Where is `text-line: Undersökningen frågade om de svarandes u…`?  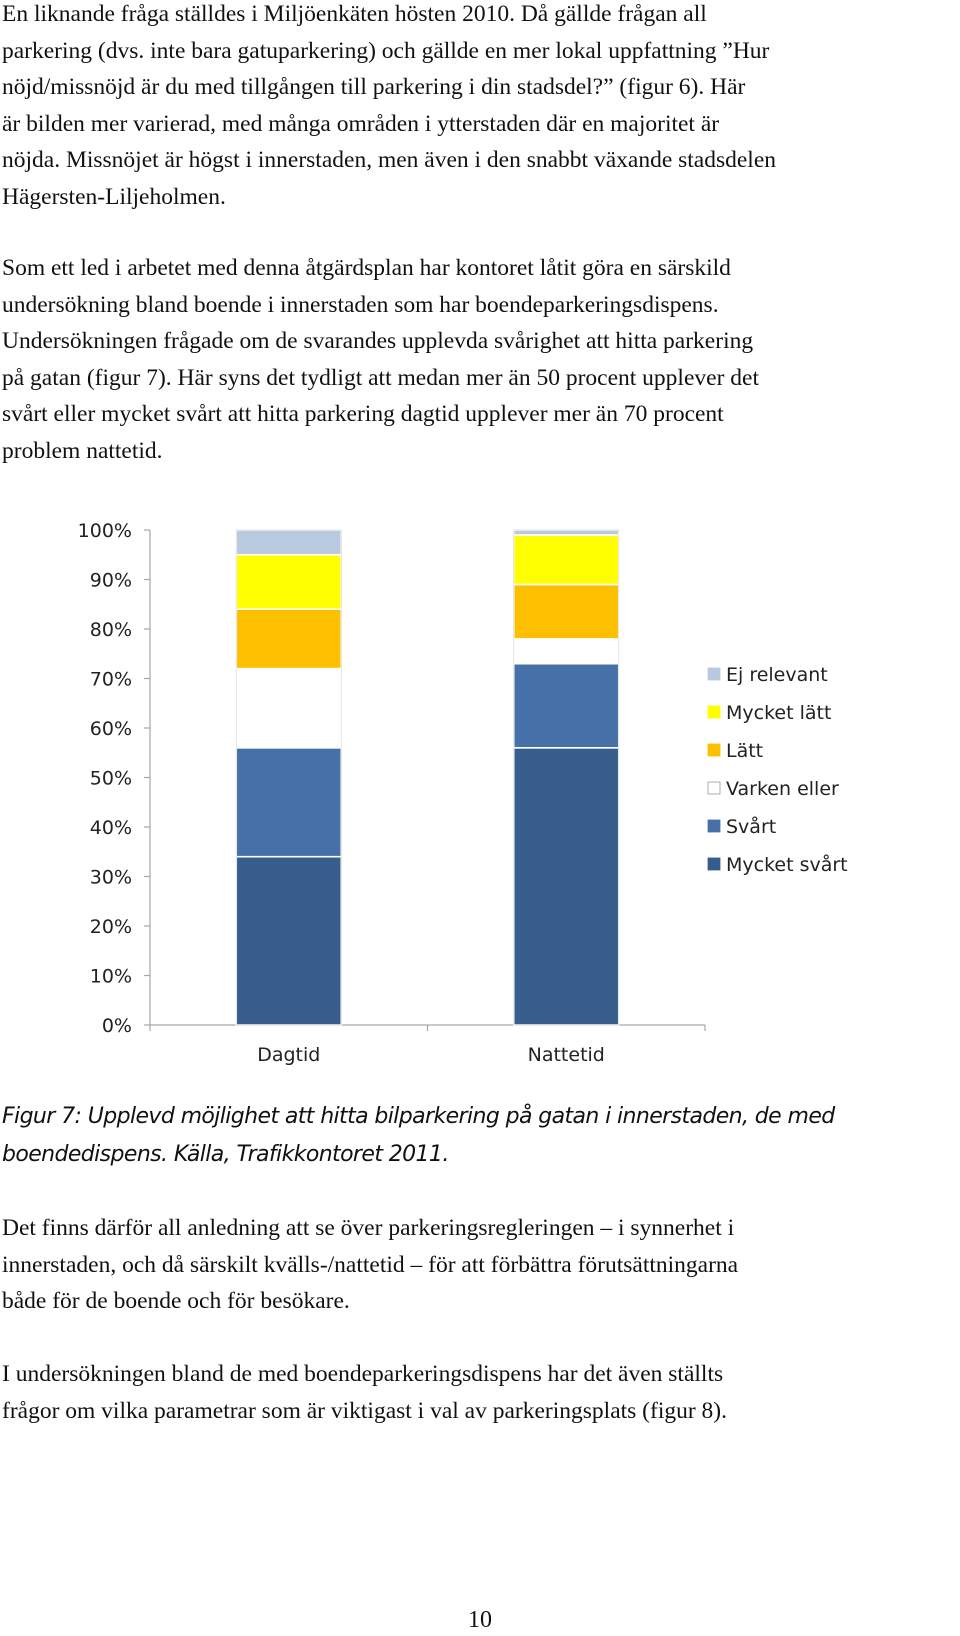
text-line: Undersökningen frågade om de svarandes u… is located at coordinates (378, 341).